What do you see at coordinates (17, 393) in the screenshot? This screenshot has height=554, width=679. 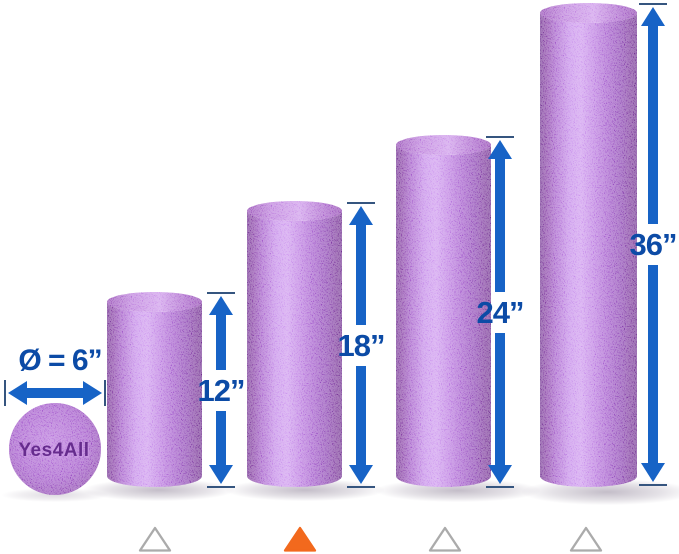 I see `arrow-left-head-icon` at bounding box center [17, 393].